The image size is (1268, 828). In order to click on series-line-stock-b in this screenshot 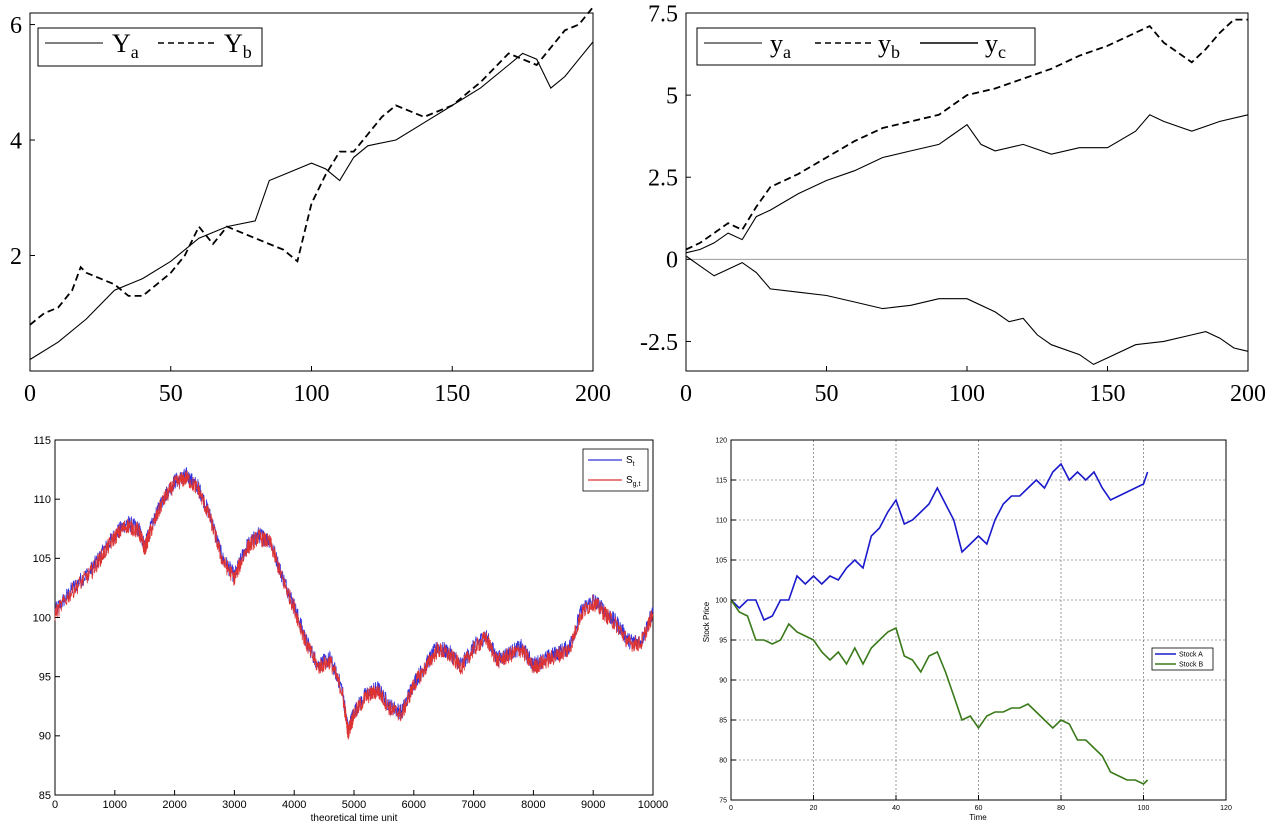, I will do `click(939, 692)`.